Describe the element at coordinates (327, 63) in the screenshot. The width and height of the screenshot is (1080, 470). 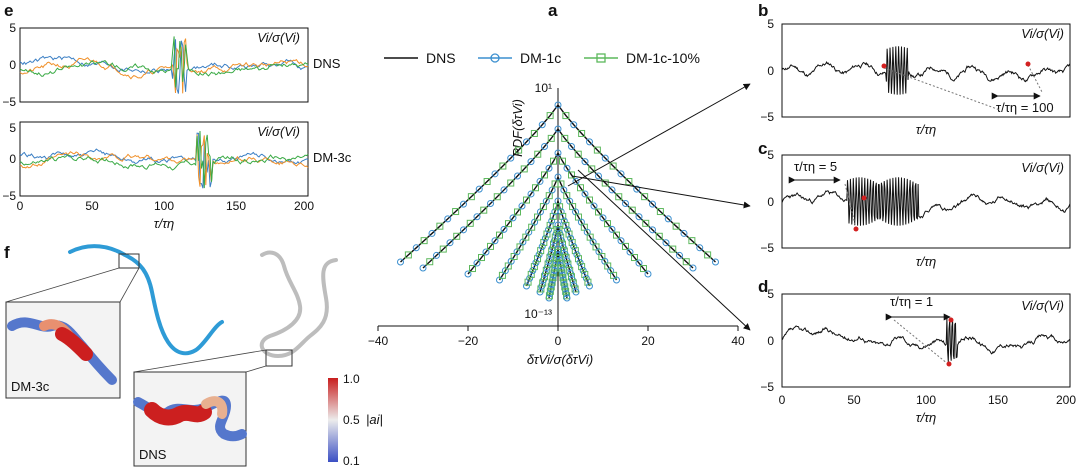
I see `e-label-dns: DNS` at that location.